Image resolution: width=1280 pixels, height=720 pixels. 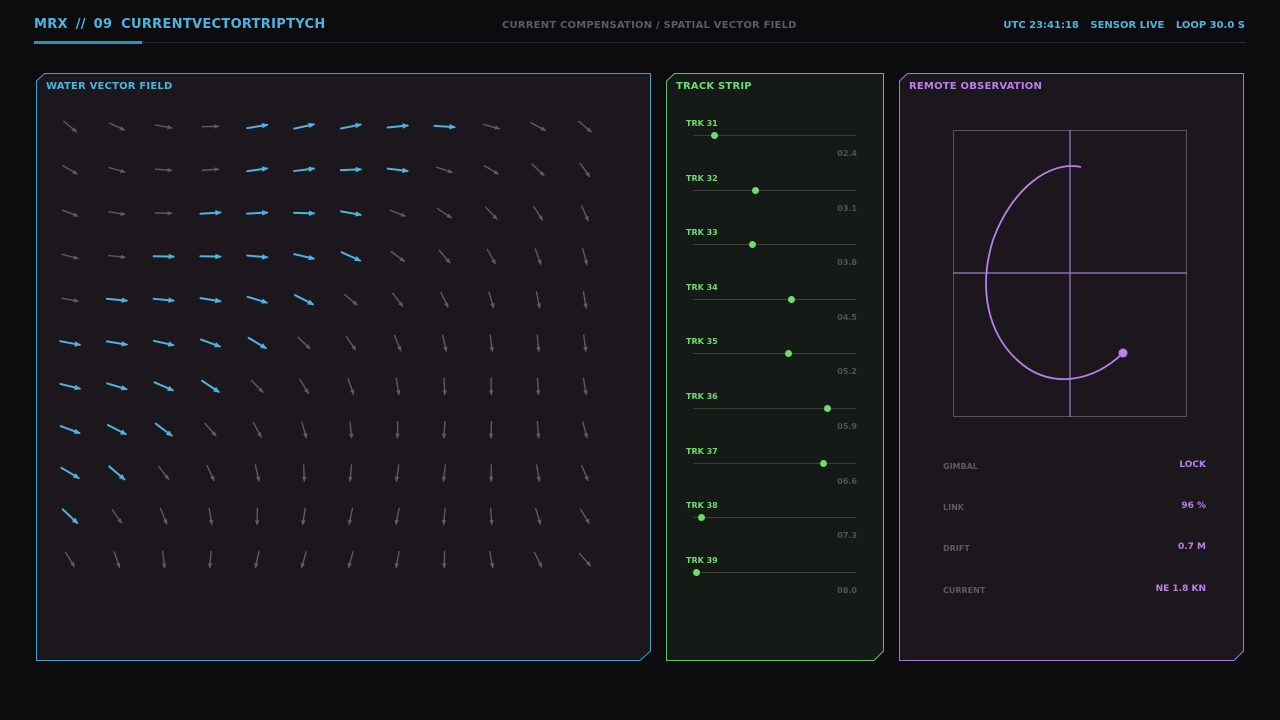 What do you see at coordinates (772, 251) in the screenshot?
I see `track-row: TRK 33 03.8` at bounding box center [772, 251].